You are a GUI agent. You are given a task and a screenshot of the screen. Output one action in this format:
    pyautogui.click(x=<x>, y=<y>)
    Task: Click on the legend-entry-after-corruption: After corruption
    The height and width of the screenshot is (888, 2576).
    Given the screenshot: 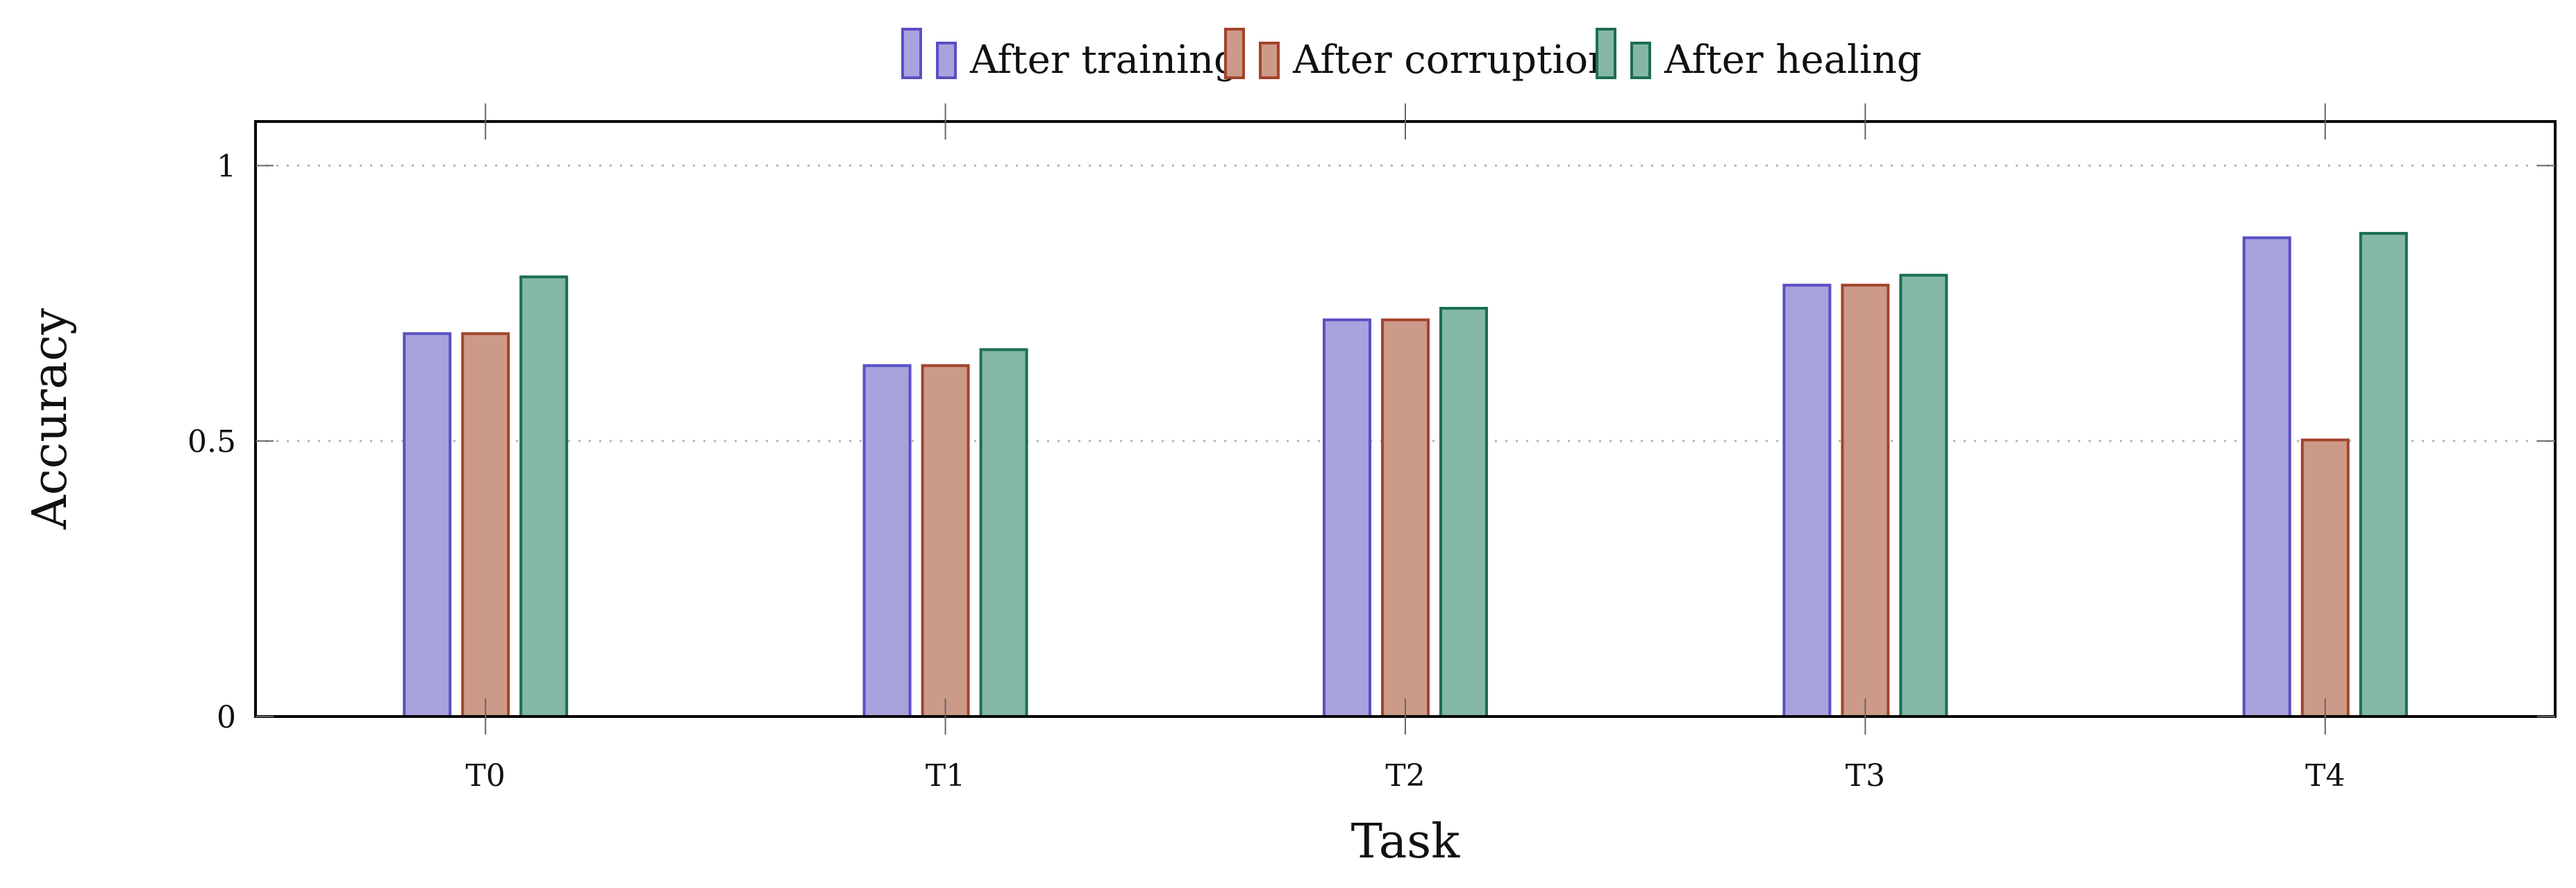 What is the action you would take?
    pyautogui.click(x=1418, y=55)
    